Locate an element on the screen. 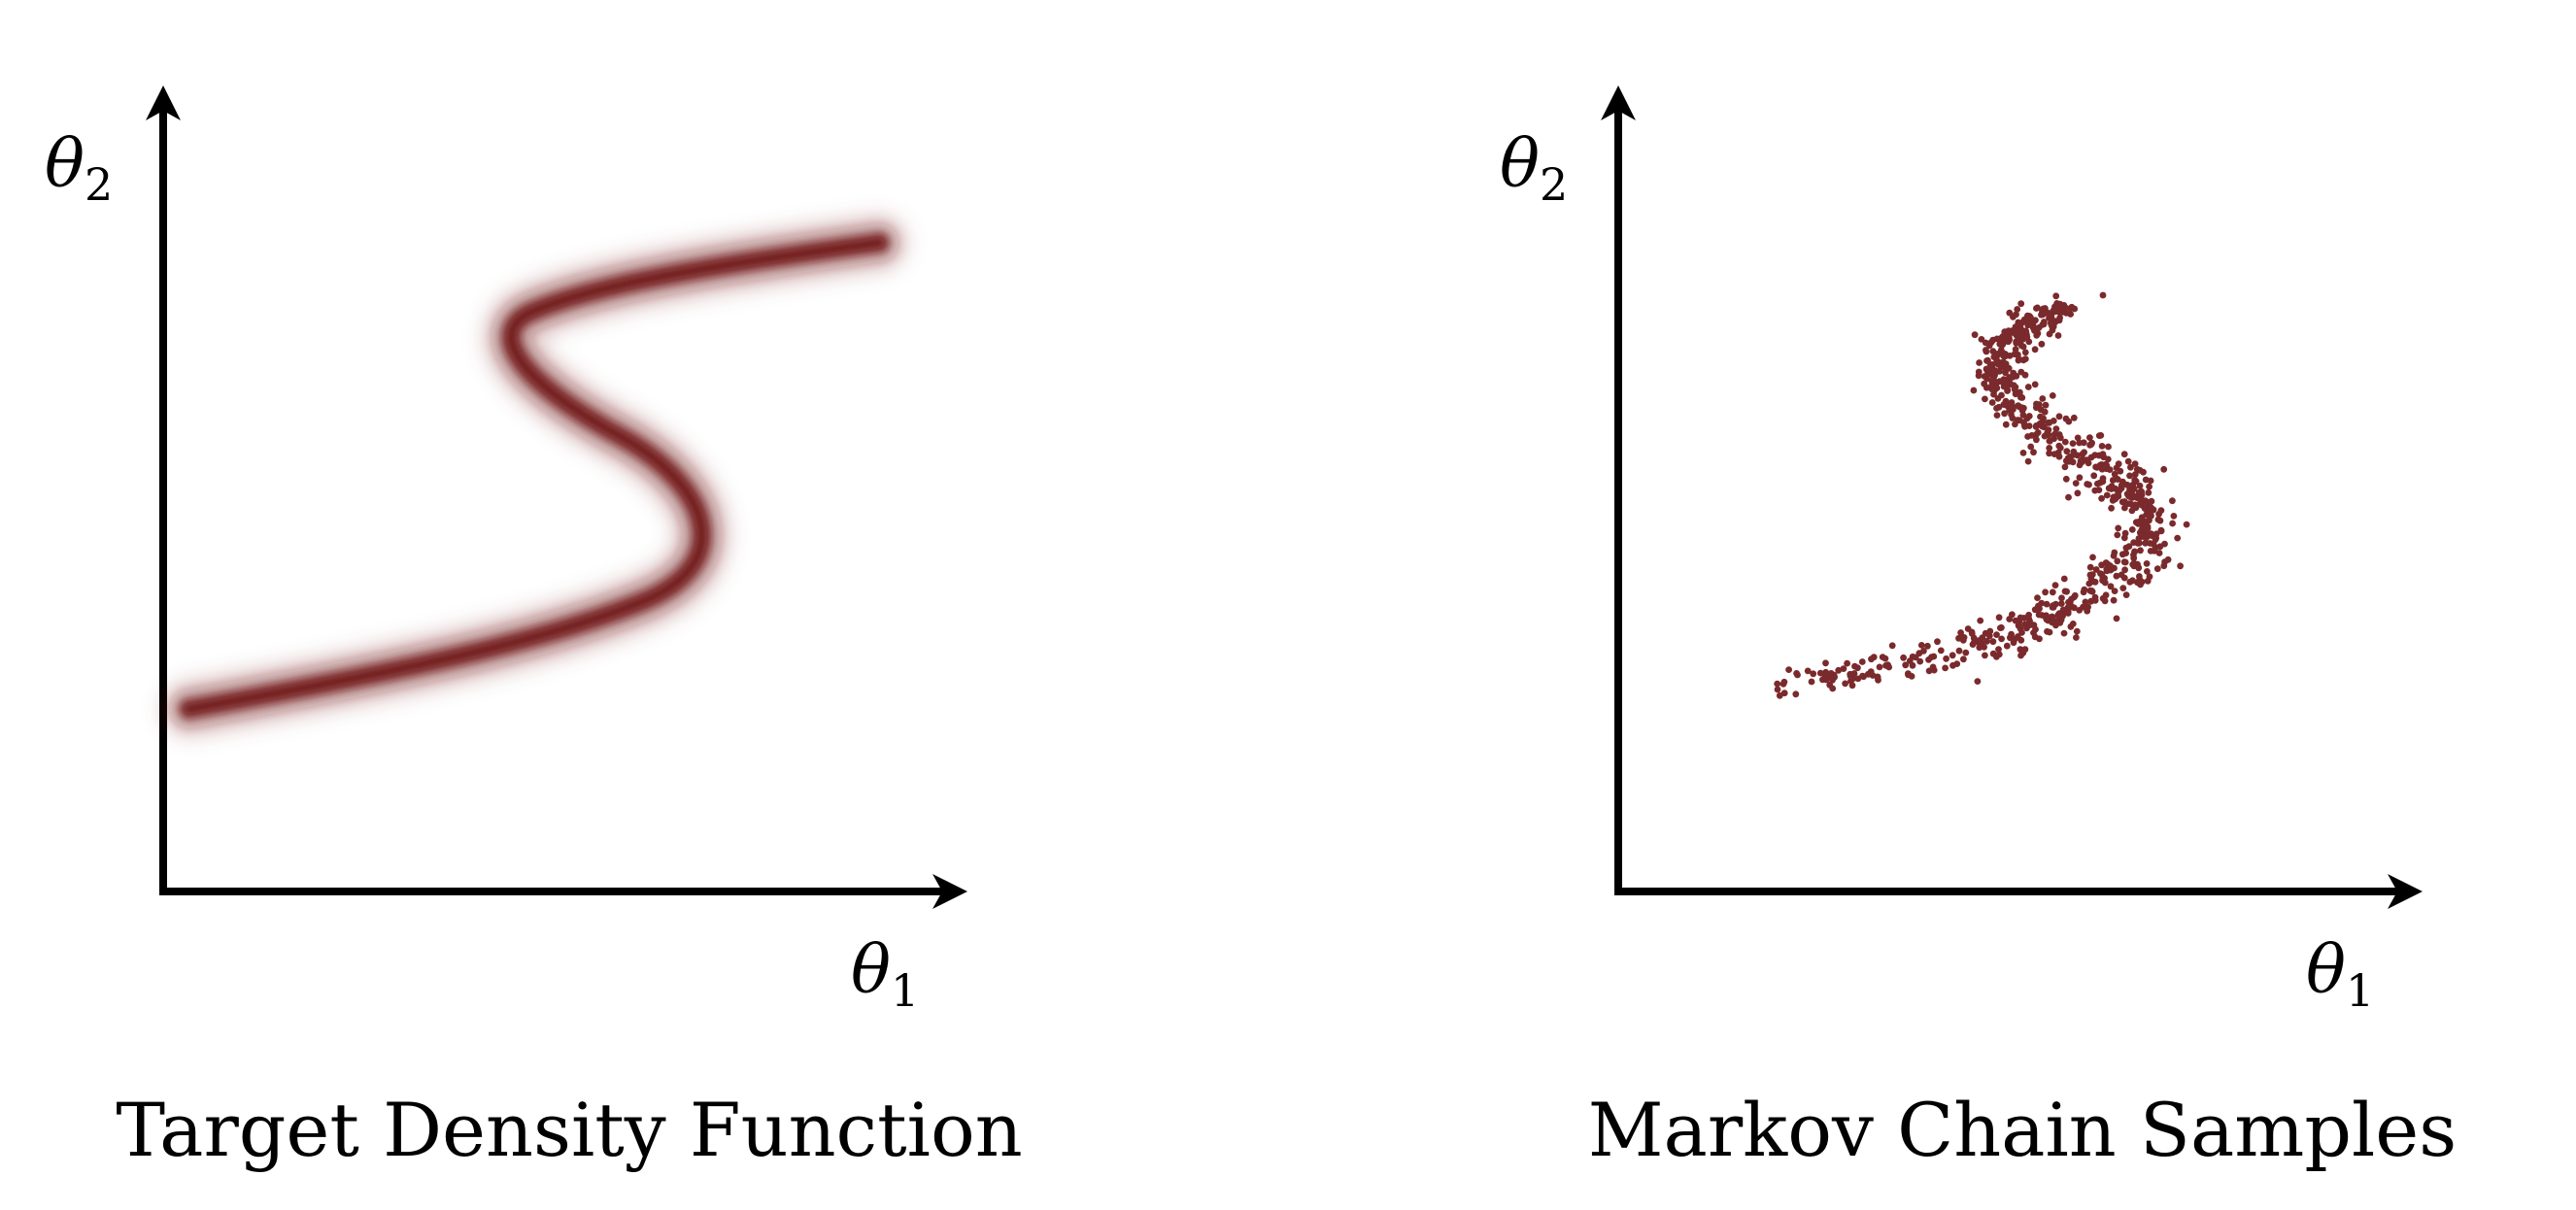 The width and height of the screenshot is (2576, 1210). density-layer is located at coordinates (534, 476).